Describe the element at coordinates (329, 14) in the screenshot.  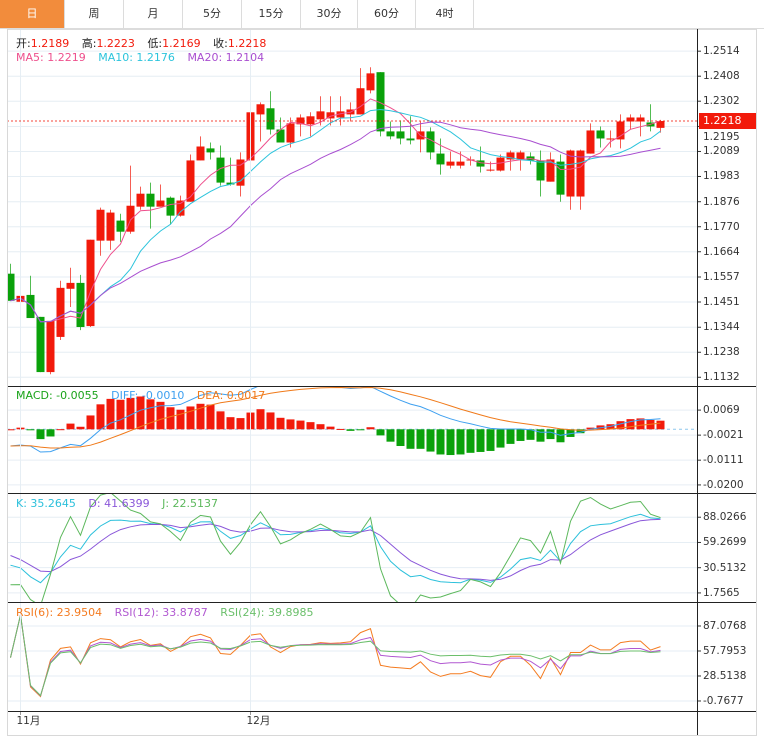
I see `tab-30min: 30分` at that location.